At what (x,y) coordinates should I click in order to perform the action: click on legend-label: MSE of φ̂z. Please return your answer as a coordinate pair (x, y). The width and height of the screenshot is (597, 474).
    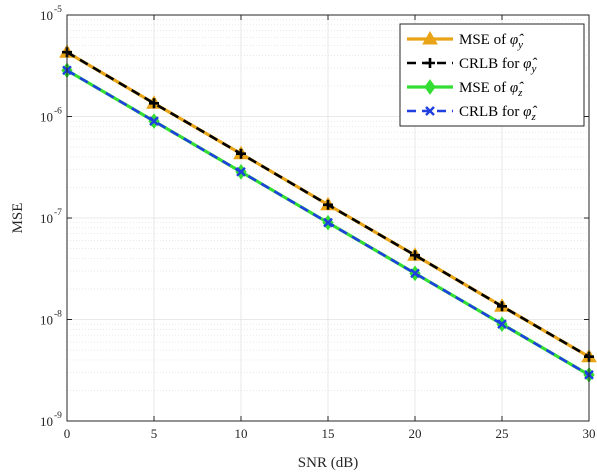
    Looking at the image, I should click on (491, 89).